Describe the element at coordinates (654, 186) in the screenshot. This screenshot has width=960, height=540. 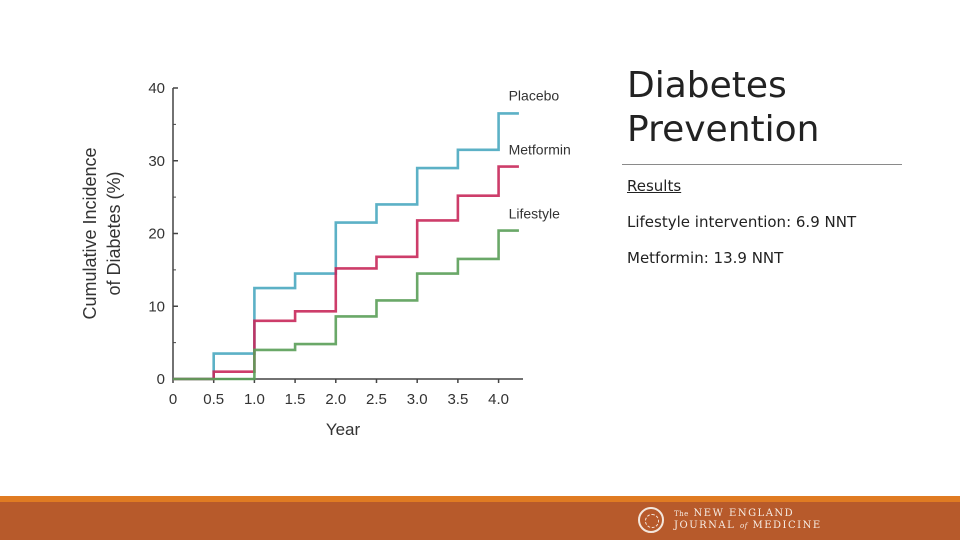
I see `results-heading: Results` at that location.